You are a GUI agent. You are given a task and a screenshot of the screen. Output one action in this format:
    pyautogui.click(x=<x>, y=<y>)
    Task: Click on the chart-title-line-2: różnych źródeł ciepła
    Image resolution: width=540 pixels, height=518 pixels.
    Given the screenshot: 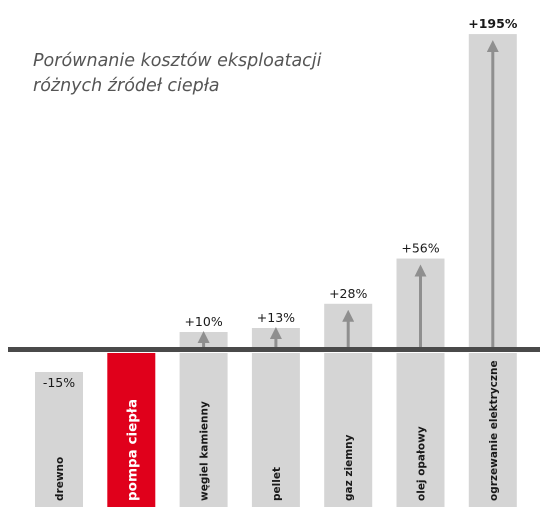 What is the action you would take?
    pyautogui.click(x=126, y=86)
    